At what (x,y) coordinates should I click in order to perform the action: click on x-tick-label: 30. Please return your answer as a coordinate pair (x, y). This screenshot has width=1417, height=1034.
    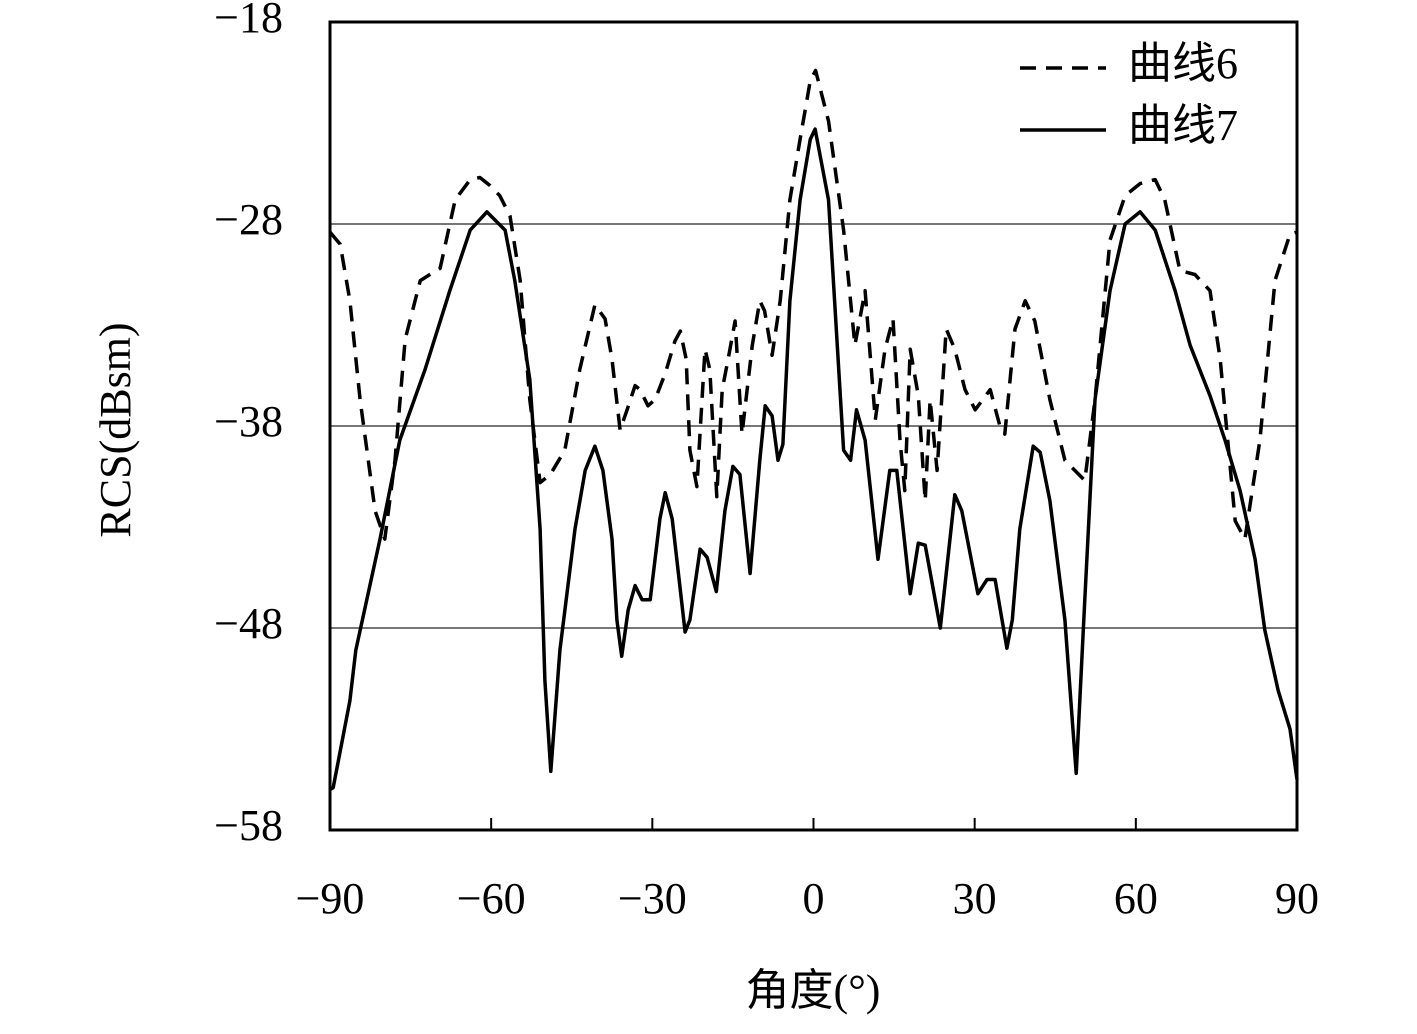
    Looking at the image, I should click on (975, 898).